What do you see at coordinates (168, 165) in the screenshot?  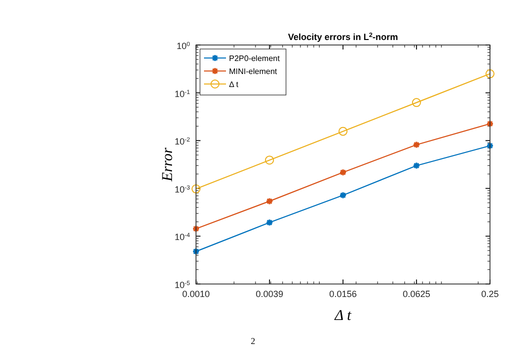 I see `y-axis-title: Error` at bounding box center [168, 165].